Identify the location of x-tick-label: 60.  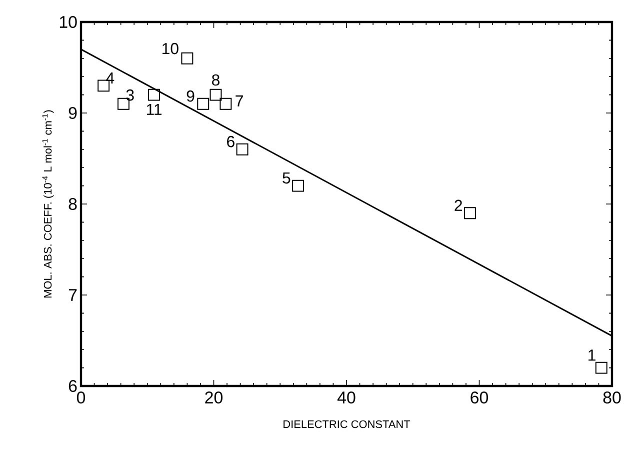
(479, 398).